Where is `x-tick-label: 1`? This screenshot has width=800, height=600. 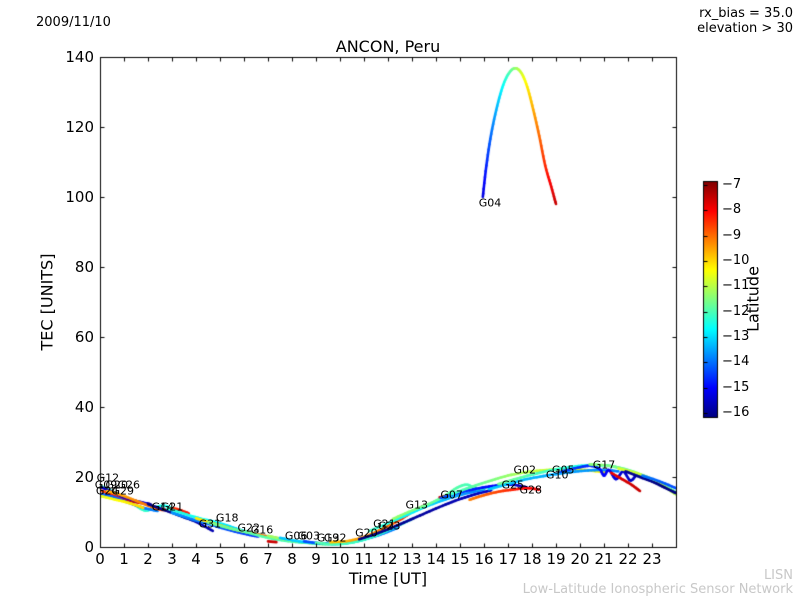
x-tick-label: 1 is located at coordinates (124, 559).